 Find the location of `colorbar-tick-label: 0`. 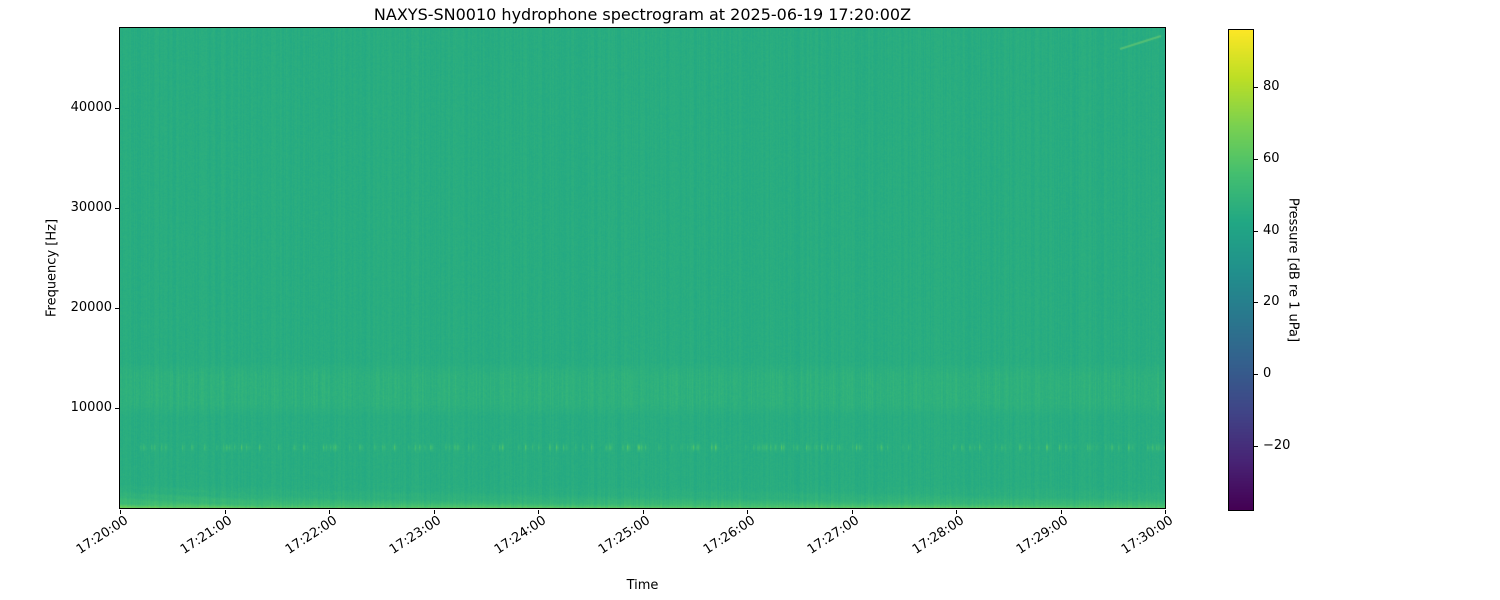

colorbar-tick-label: 0 is located at coordinates (1267, 373).